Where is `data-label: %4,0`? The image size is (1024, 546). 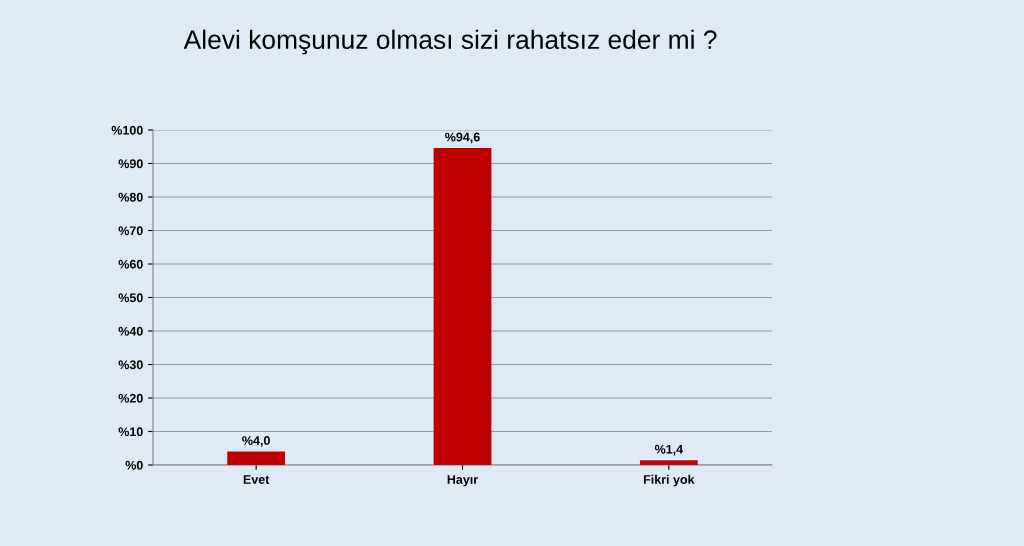 data-label: %4,0 is located at coordinates (256, 441).